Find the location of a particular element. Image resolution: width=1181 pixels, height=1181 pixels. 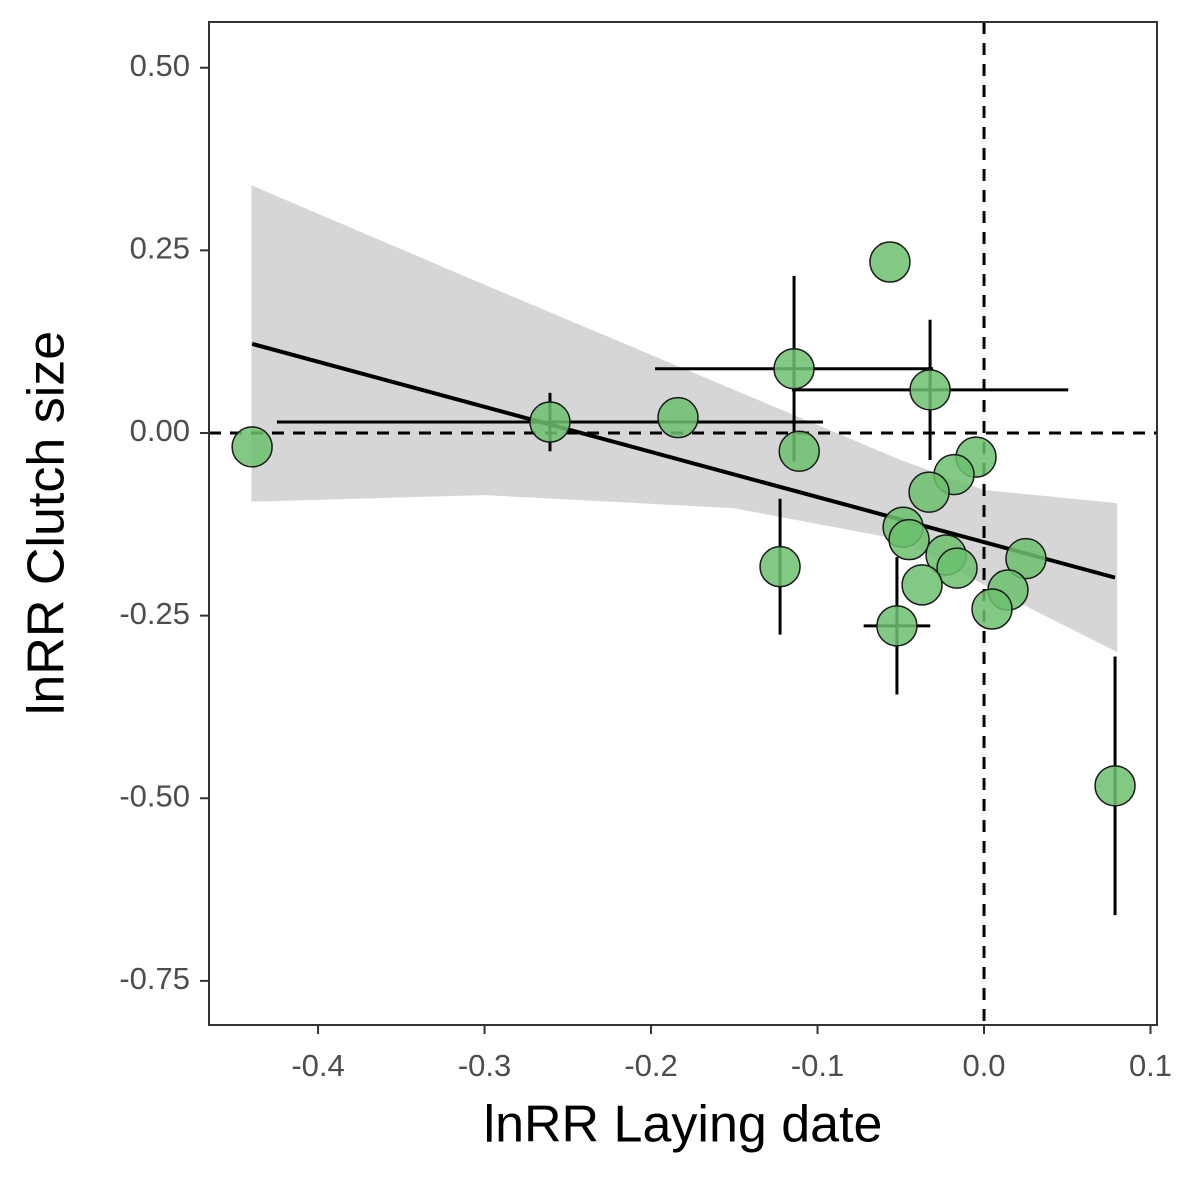

y-tick-label: -0.75 is located at coordinates (154, 978).